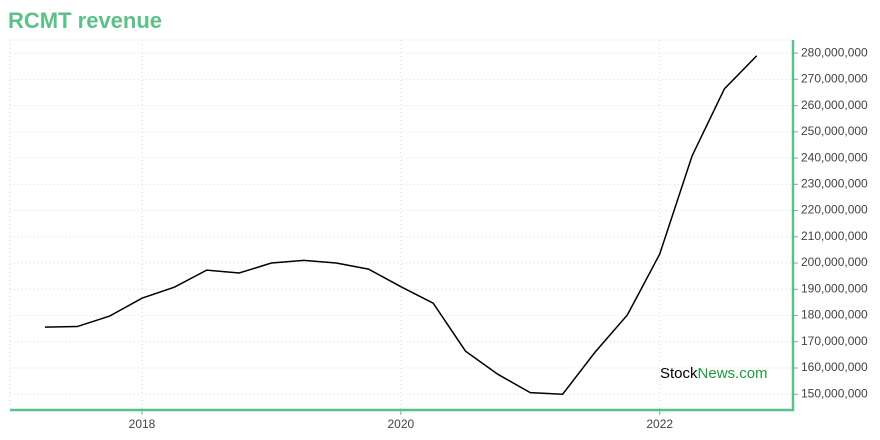 The height and width of the screenshot is (440, 880). What do you see at coordinates (401, 424) in the screenshot?
I see `x-tick-label: 2020` at bounding box center [401, 424].